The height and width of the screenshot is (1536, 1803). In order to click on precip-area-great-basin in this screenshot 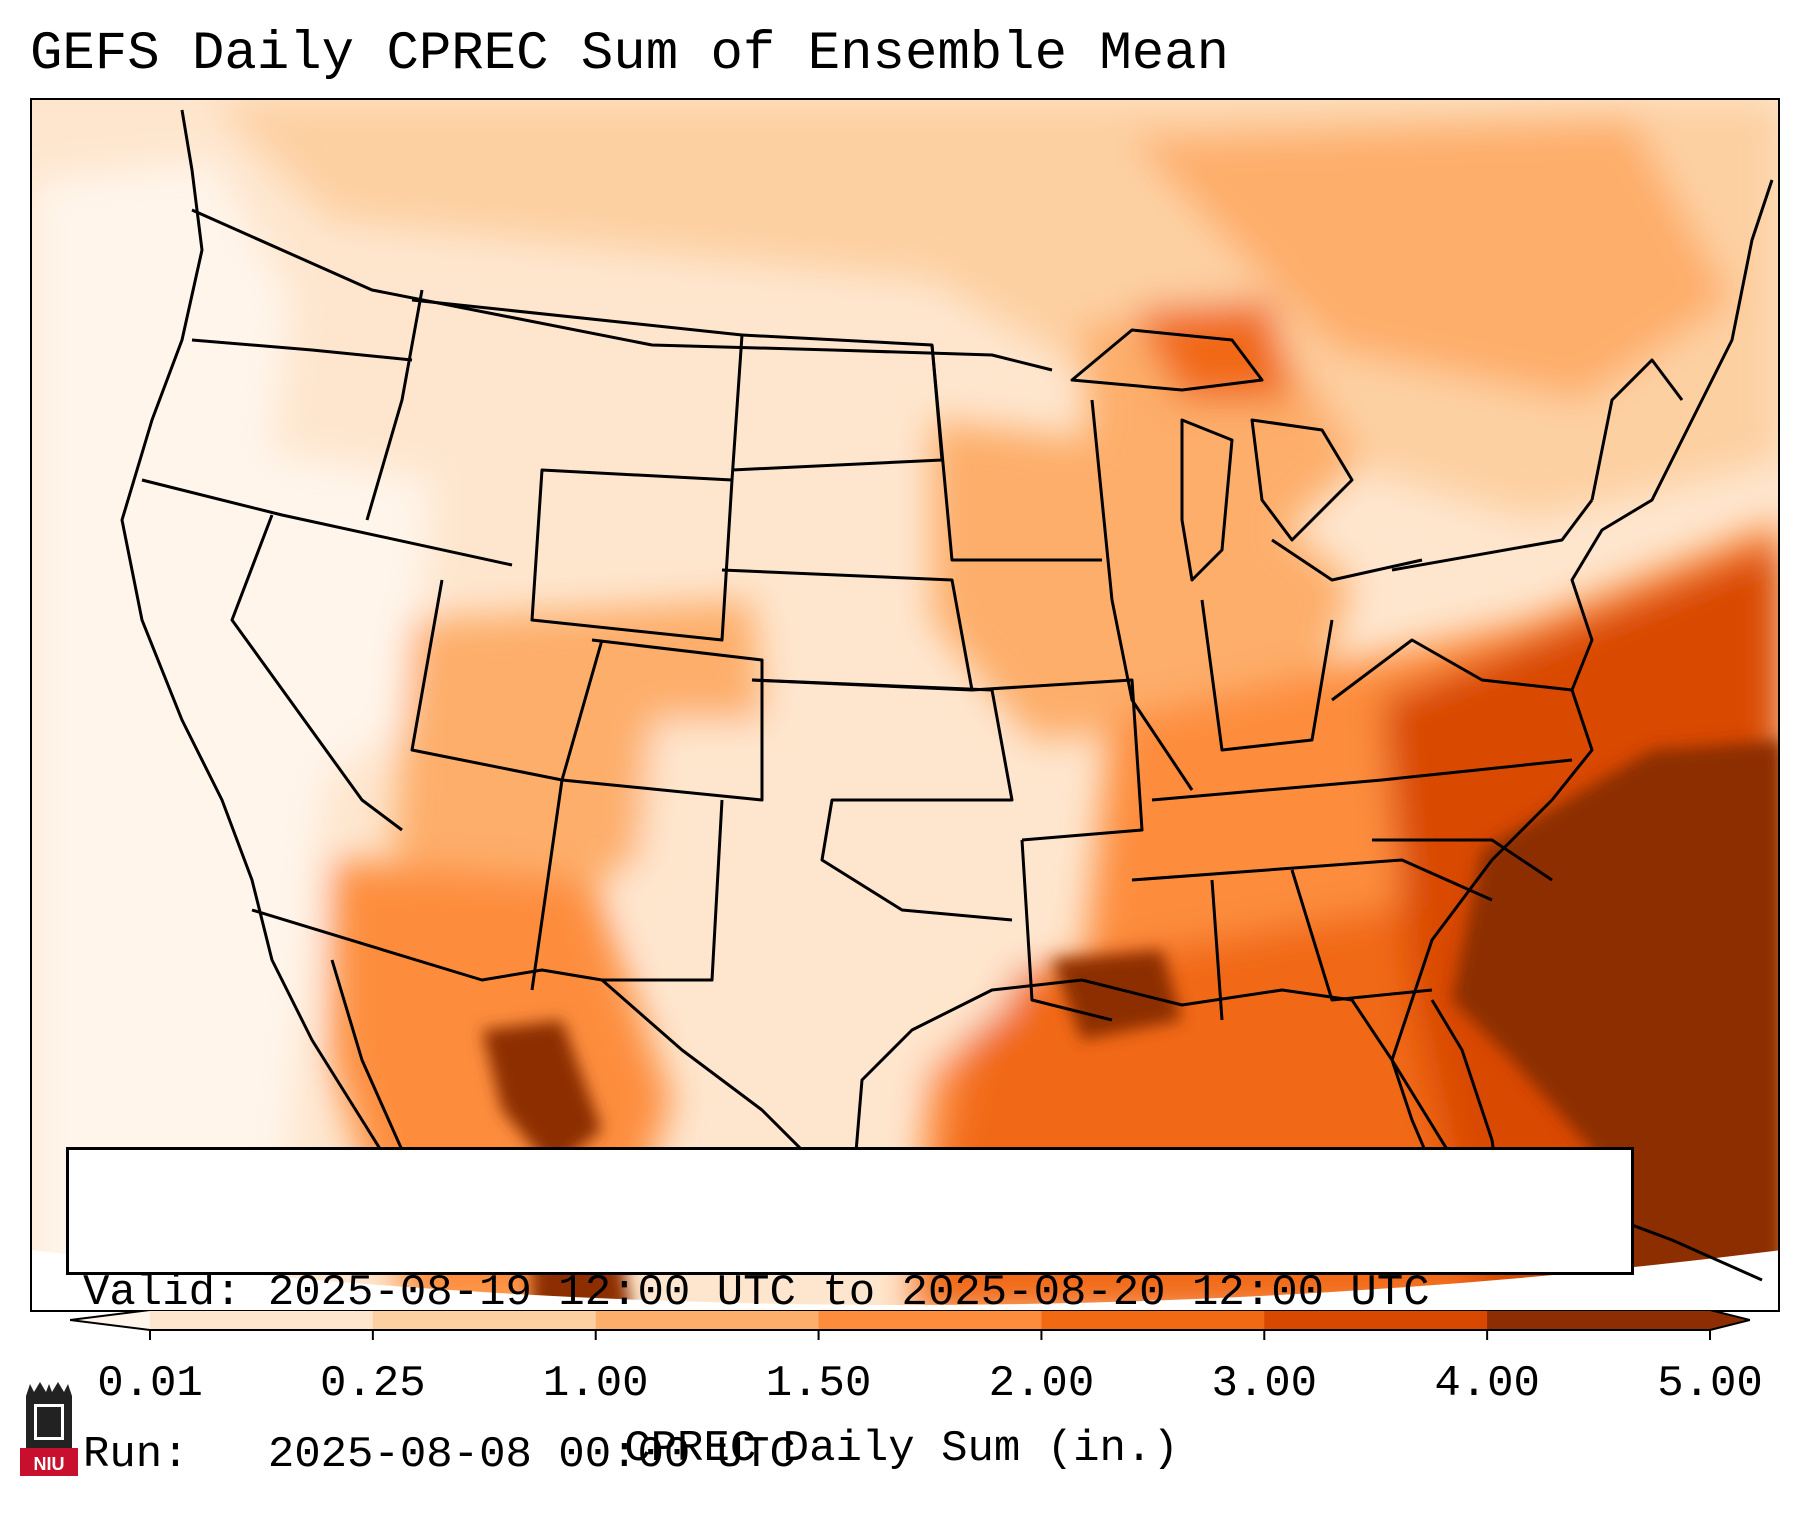, I will do `click(292, 615)`.